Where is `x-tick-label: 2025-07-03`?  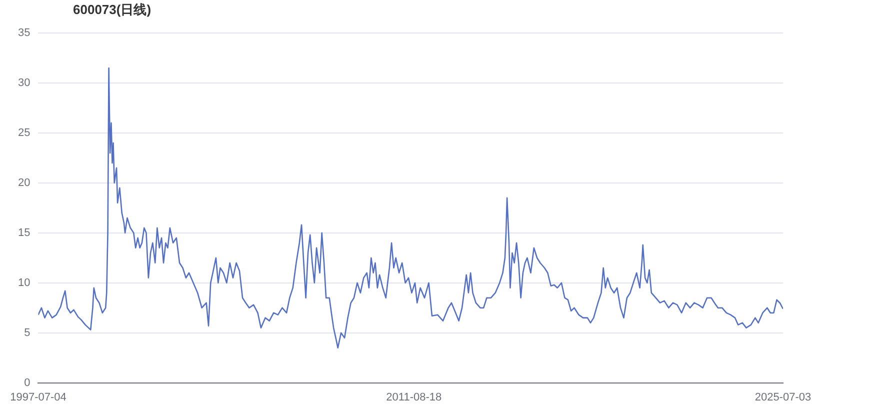 x-tick-label: 2025-07-03 is located at coordinates (783, 397).